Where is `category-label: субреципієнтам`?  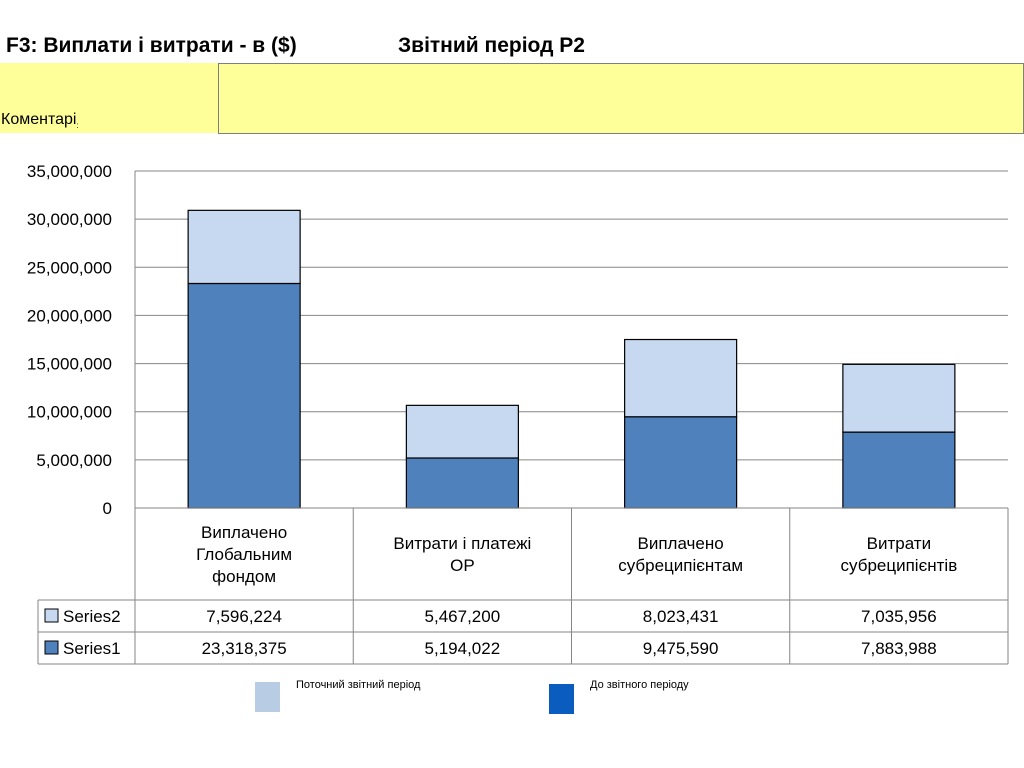
category-label: субреципієнтам is located at coordinates (680, 565).